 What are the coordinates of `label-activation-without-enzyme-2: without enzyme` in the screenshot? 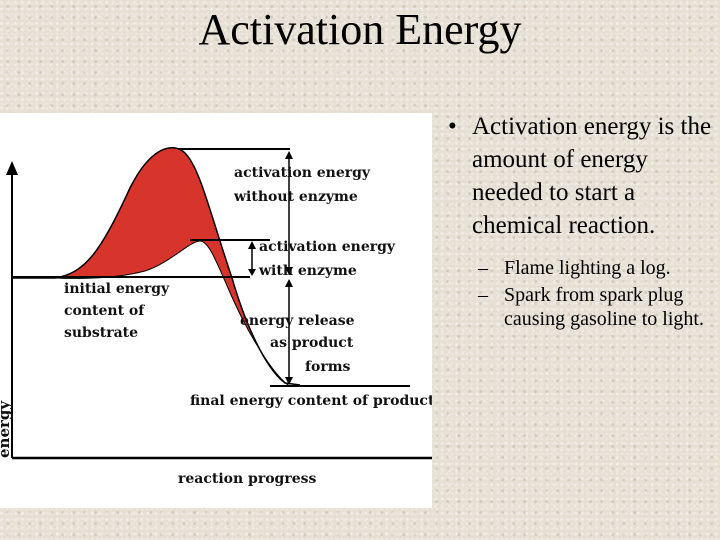 It's located at (295, 197).